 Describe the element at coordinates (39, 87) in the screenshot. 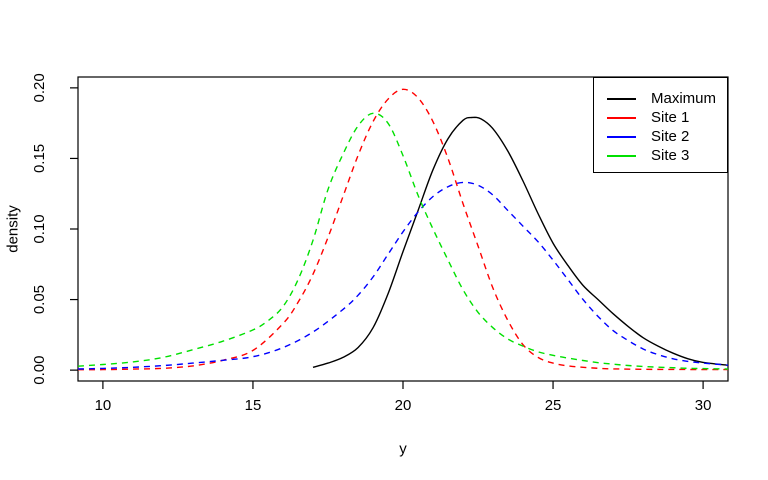

I see `y-tick-label: 0.20` at that location.